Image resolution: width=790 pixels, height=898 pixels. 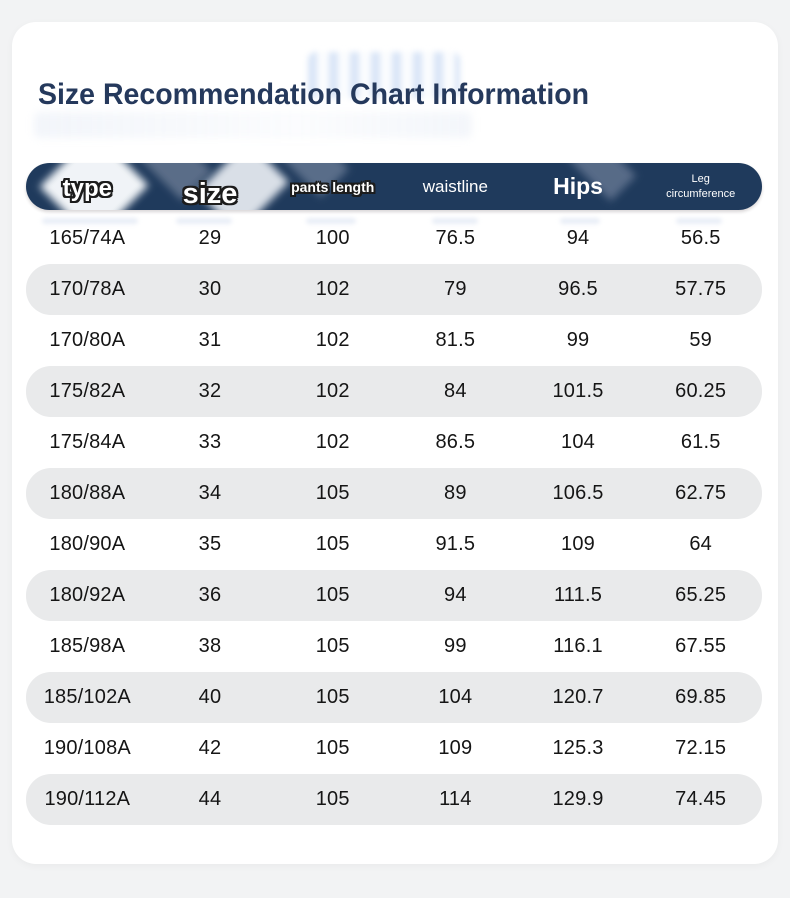 I want to click on column-header-size: size, so click(x=210, y=186).